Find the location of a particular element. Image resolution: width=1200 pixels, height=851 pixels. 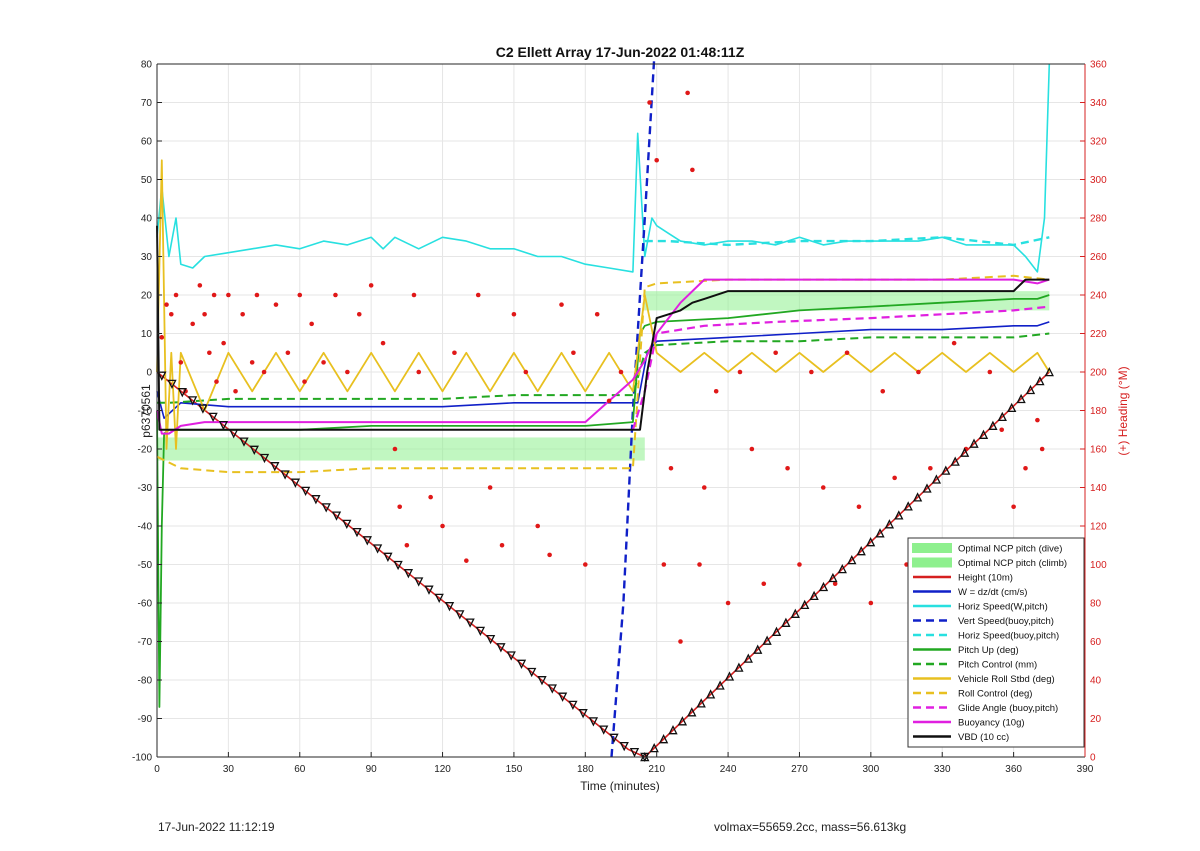

x-tick-label: 90 is located at coordinates (372, 769).